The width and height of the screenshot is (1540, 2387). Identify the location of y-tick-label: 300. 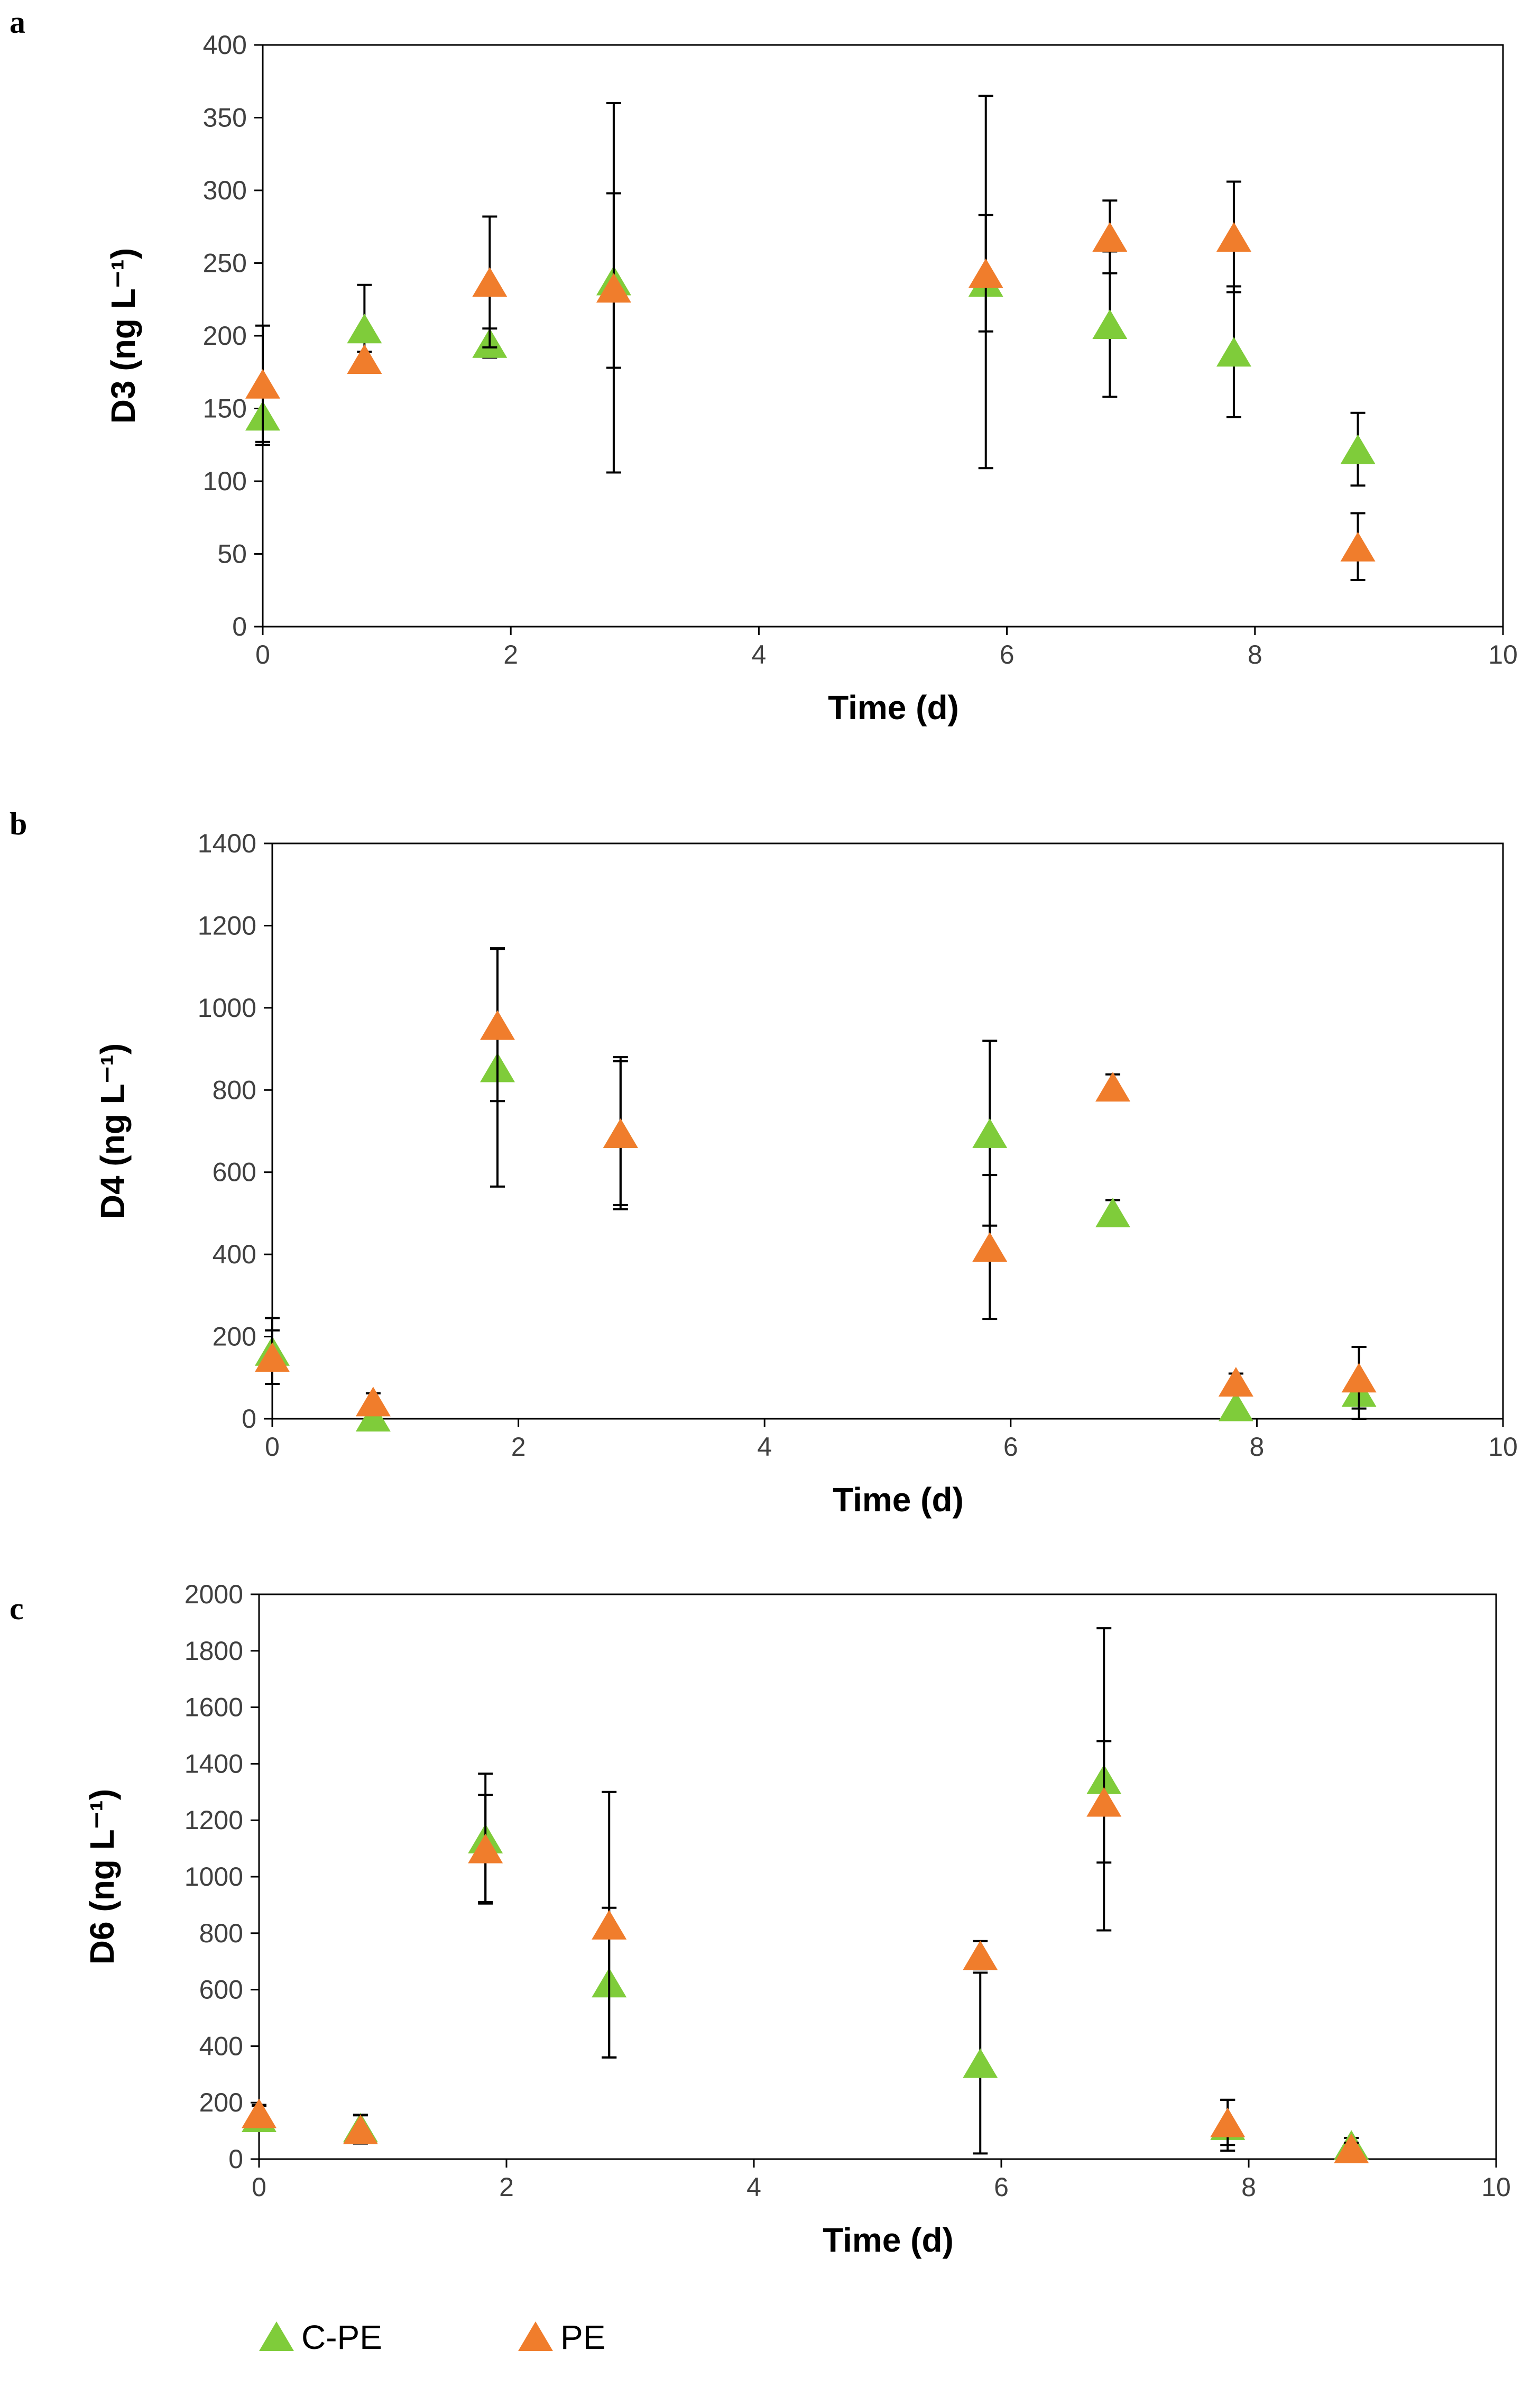
(225, 190).